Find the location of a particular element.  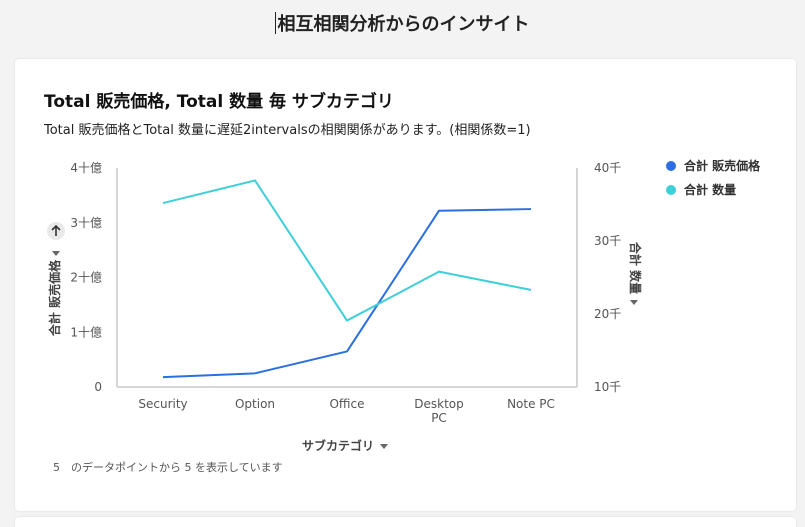

y2-tick-label: 10千 is located at coordinates (607, 387).